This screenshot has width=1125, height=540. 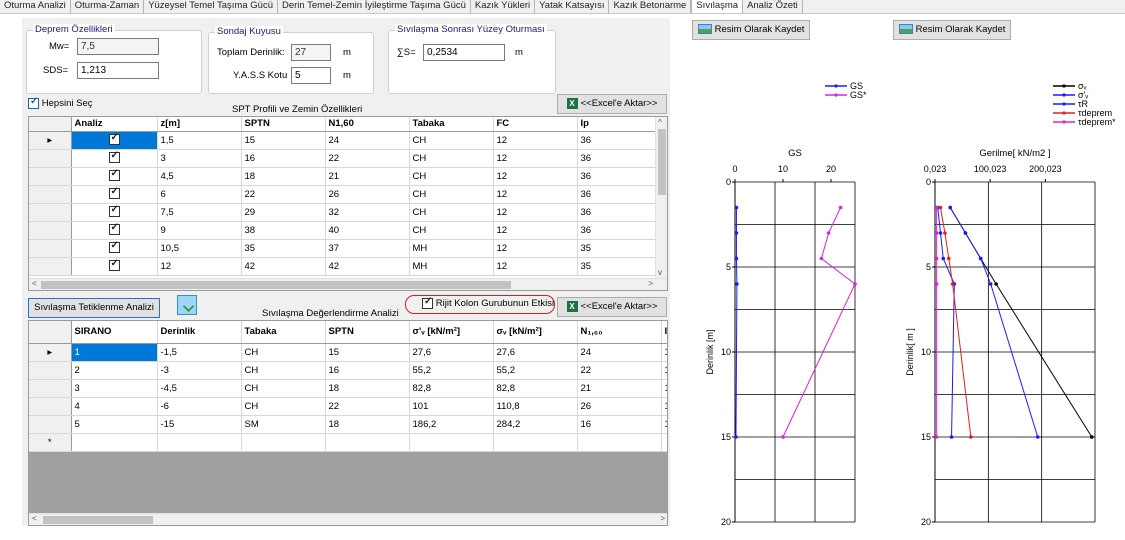 I want to click on table-cell: 24, so click(x=367, y=140).